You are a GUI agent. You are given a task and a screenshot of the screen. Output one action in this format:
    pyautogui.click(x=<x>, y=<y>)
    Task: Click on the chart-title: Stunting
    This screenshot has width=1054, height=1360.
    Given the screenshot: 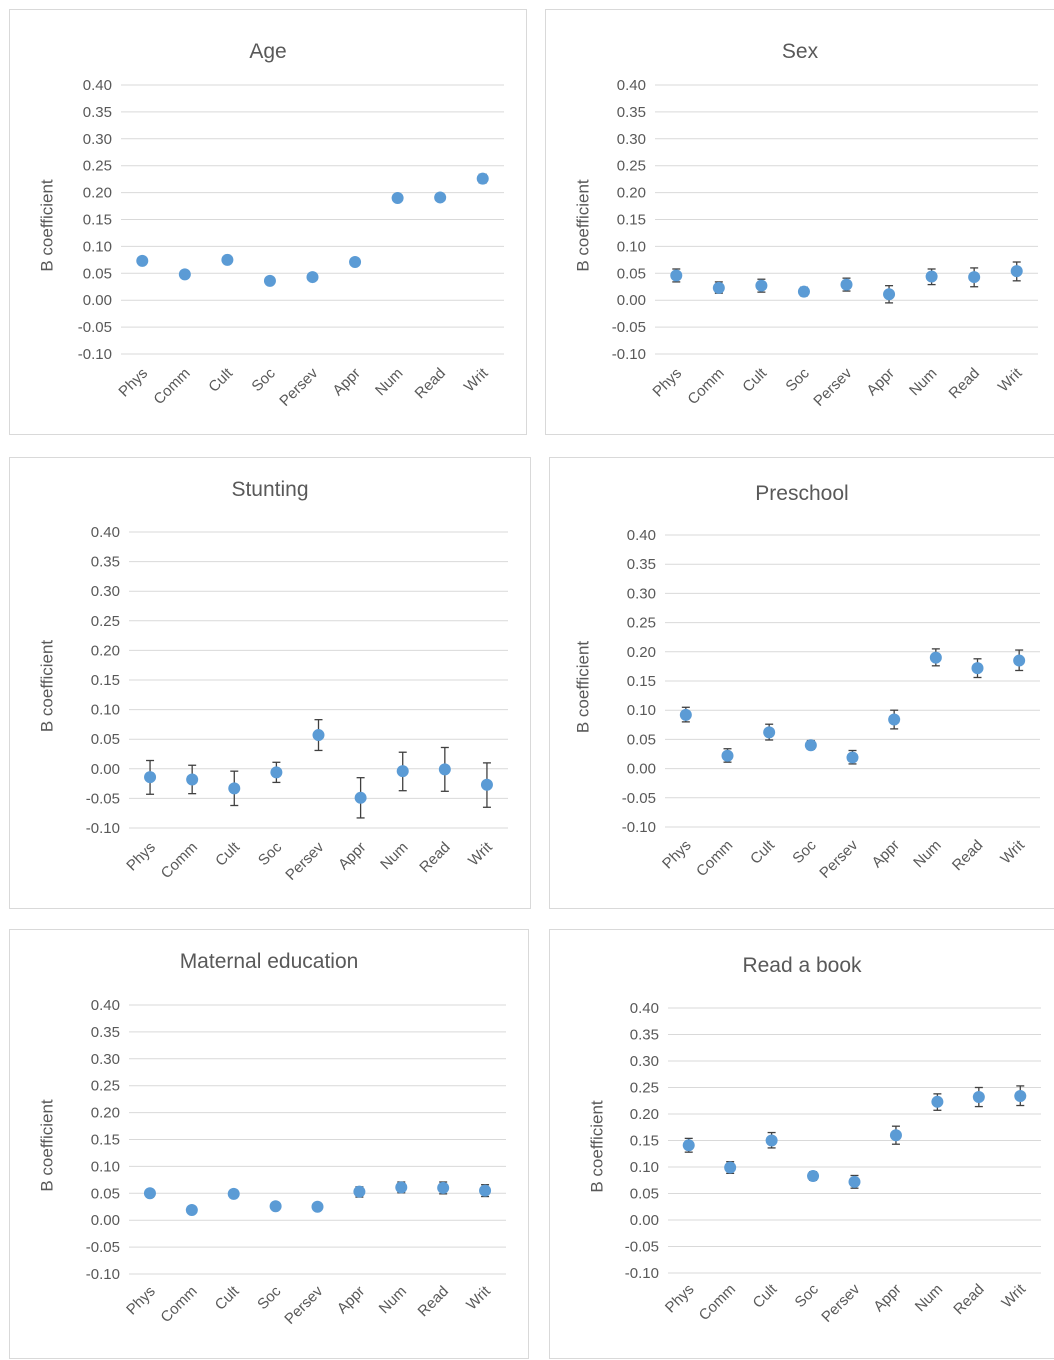 What is the action you would take?
    pyautogui.click(x=270, y=489)
    